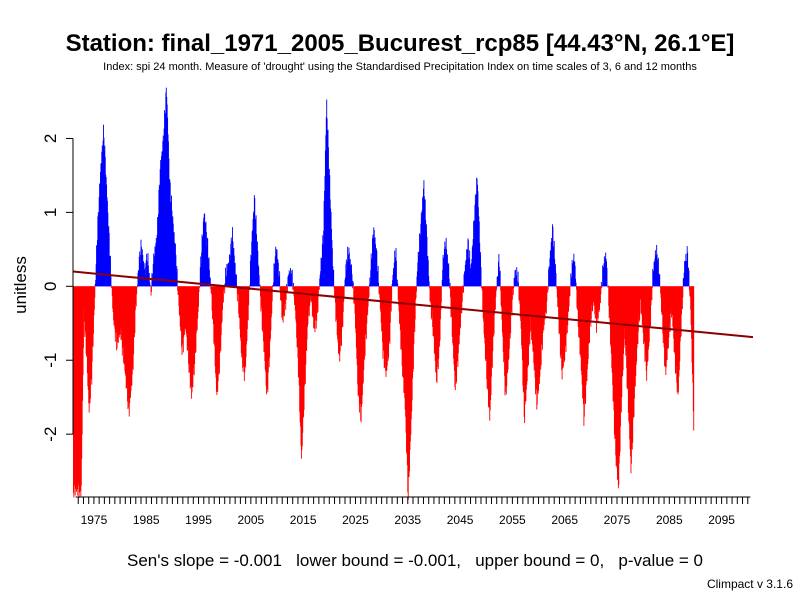  Describe the element at coordinates (146, 520) in the screenshot. I see `x-tick-label: 1985` at that location.